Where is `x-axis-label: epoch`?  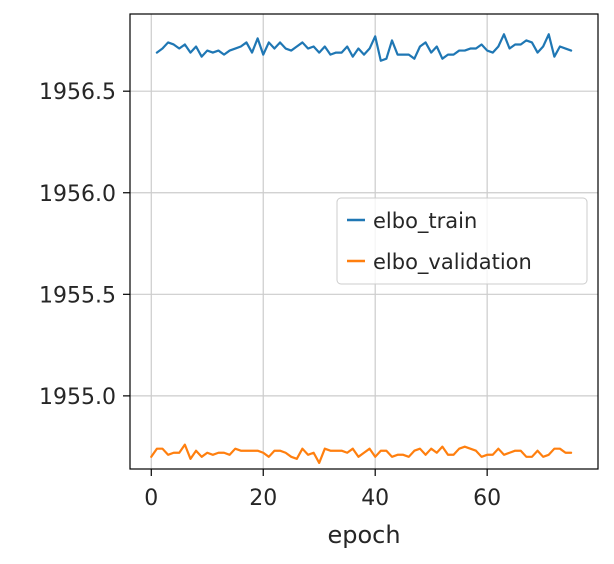 x-axis-label: epoch is located at coordinates (363, 535).